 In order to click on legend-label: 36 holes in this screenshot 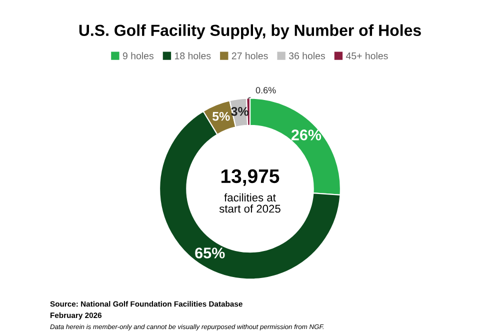, I will do `click(307, 56)`.